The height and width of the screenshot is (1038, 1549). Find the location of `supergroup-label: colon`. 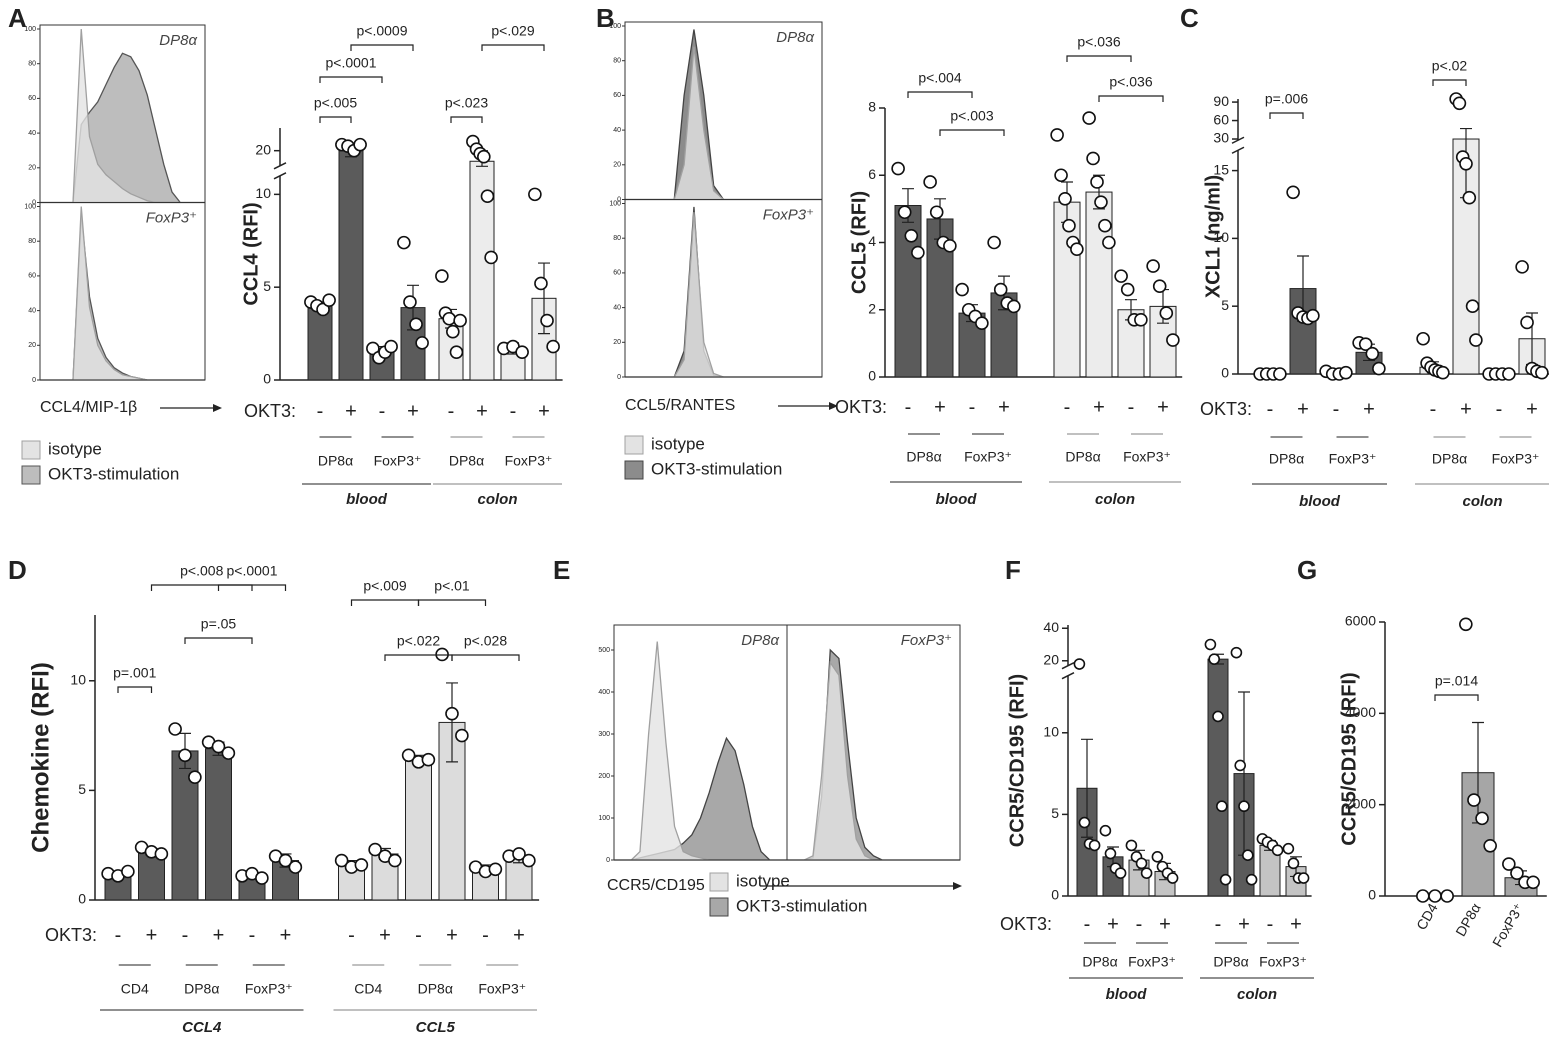

supergroup-label: colon is located at coordinates (1257, 994).